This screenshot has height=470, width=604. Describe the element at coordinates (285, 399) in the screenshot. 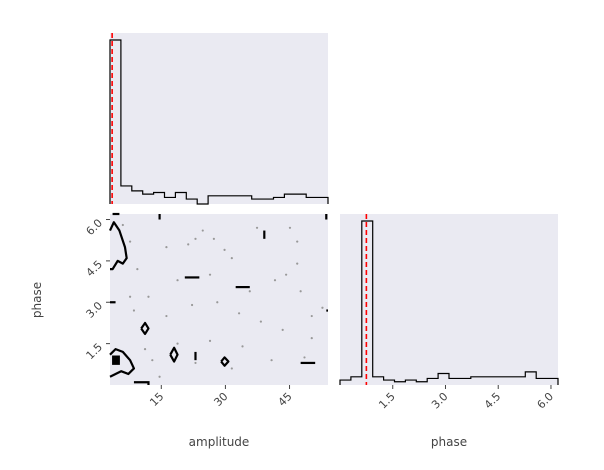

I see `x-tick-label-2: 45` at that location.